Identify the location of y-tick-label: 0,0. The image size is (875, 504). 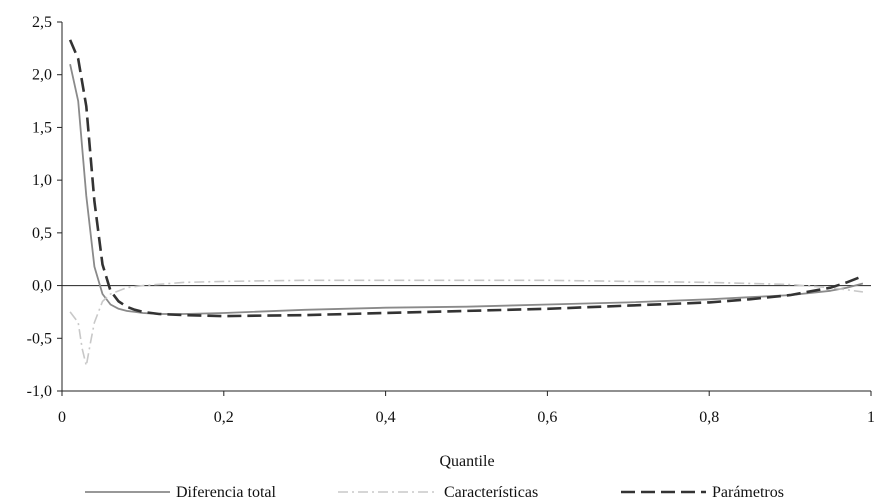
(42, 286).